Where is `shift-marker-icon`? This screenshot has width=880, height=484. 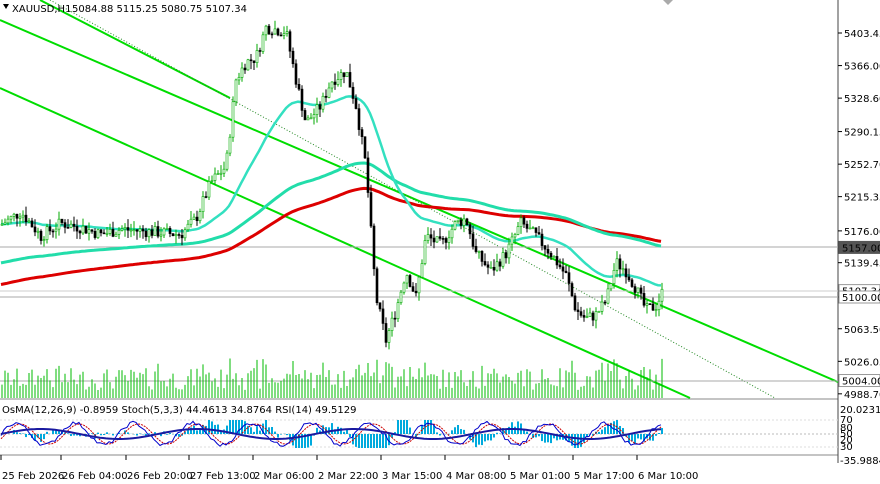
shift-marker-icon is located at coordinates (668, 2).